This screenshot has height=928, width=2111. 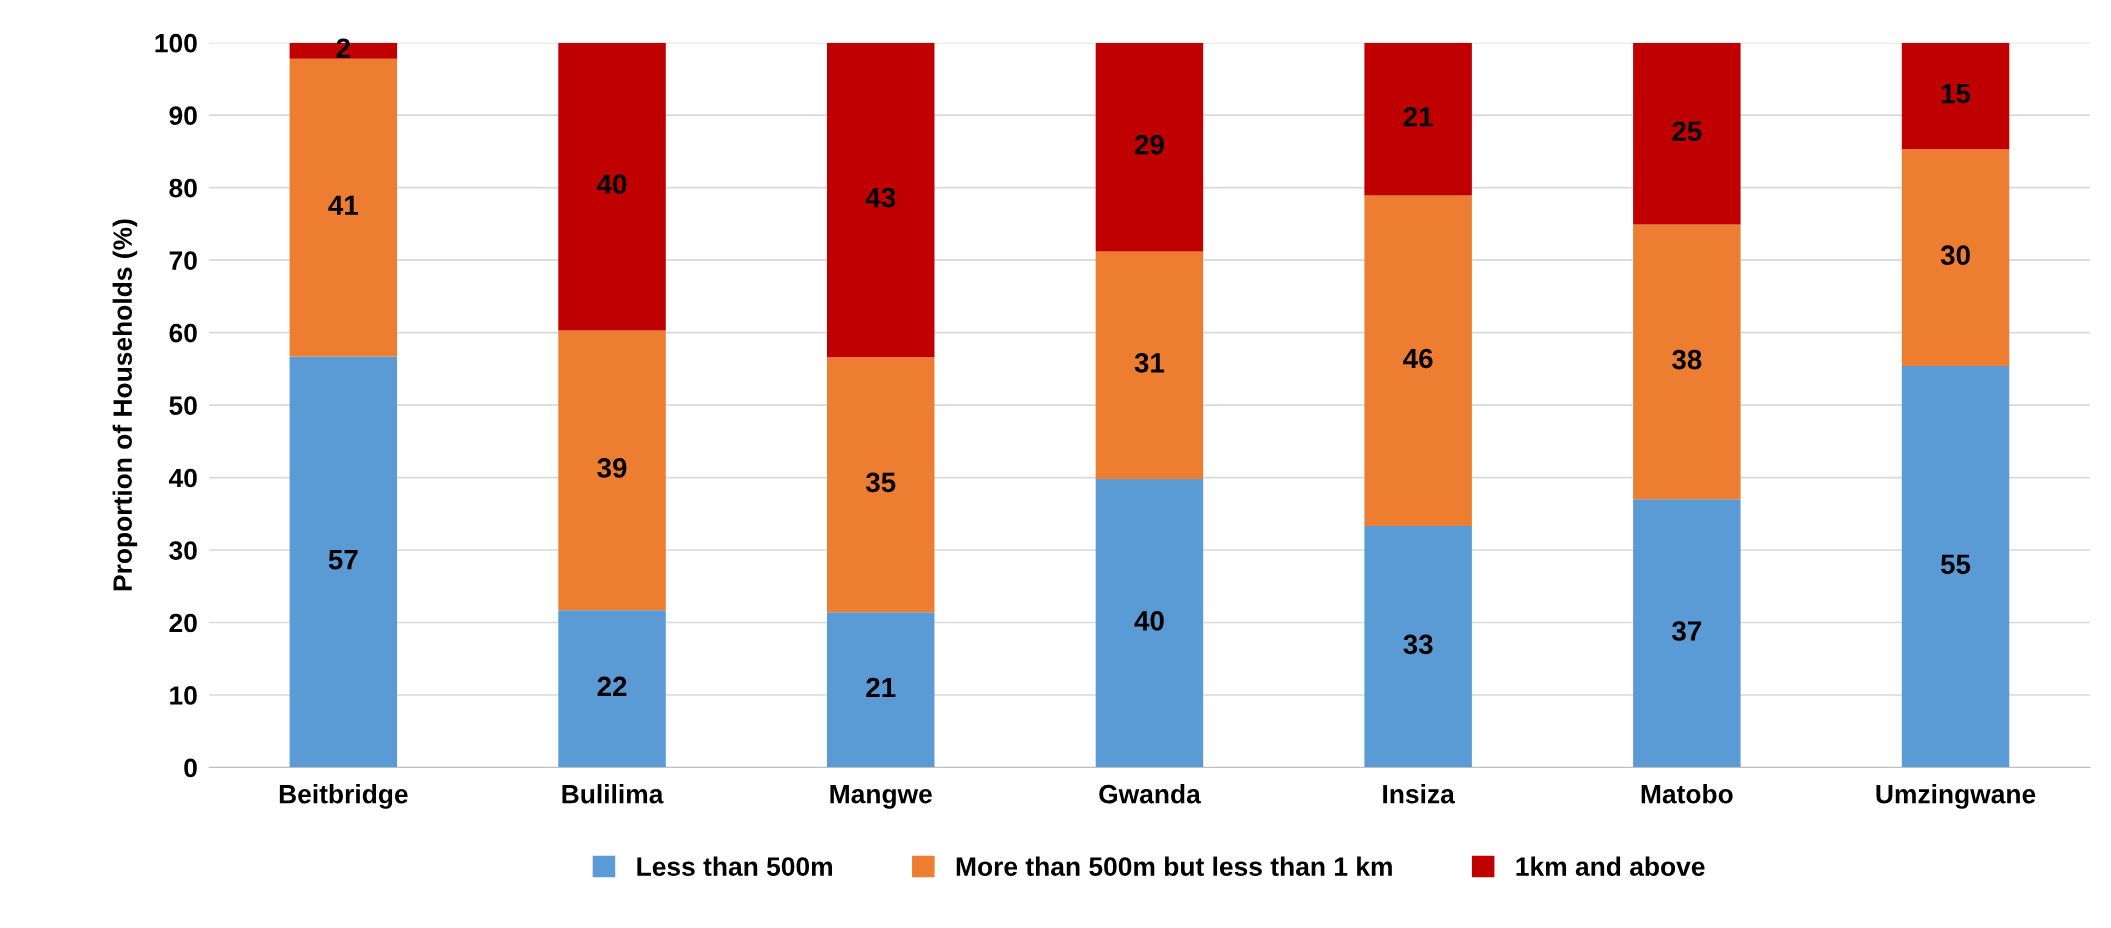 I want to click on x-tick-label: Insiza, so click(x=1419, y=794).